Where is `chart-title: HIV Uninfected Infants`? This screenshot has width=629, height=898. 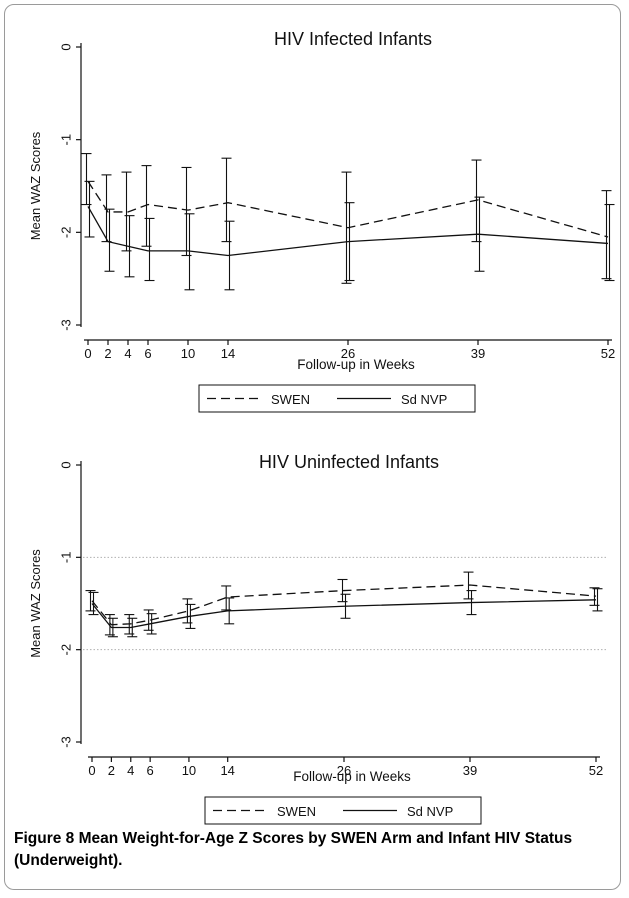
chart-title: HIV Uninfected Infants is located at coordinates (349, 462).